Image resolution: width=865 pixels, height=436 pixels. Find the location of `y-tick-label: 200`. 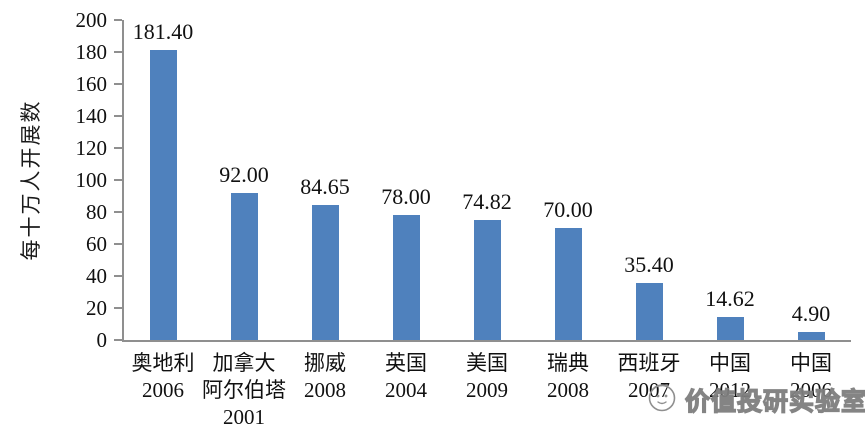

y-tick-label: 200 is located at coordinates (91, 20).